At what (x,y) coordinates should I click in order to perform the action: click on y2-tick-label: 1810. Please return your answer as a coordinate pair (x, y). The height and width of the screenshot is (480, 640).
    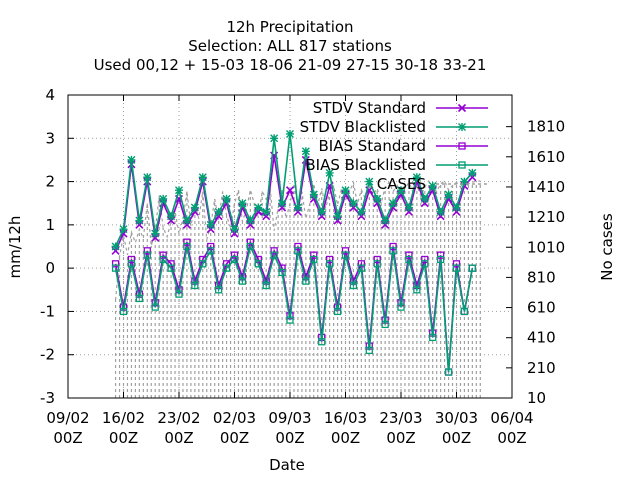
    Looking at the image, I should click on (546, 127).